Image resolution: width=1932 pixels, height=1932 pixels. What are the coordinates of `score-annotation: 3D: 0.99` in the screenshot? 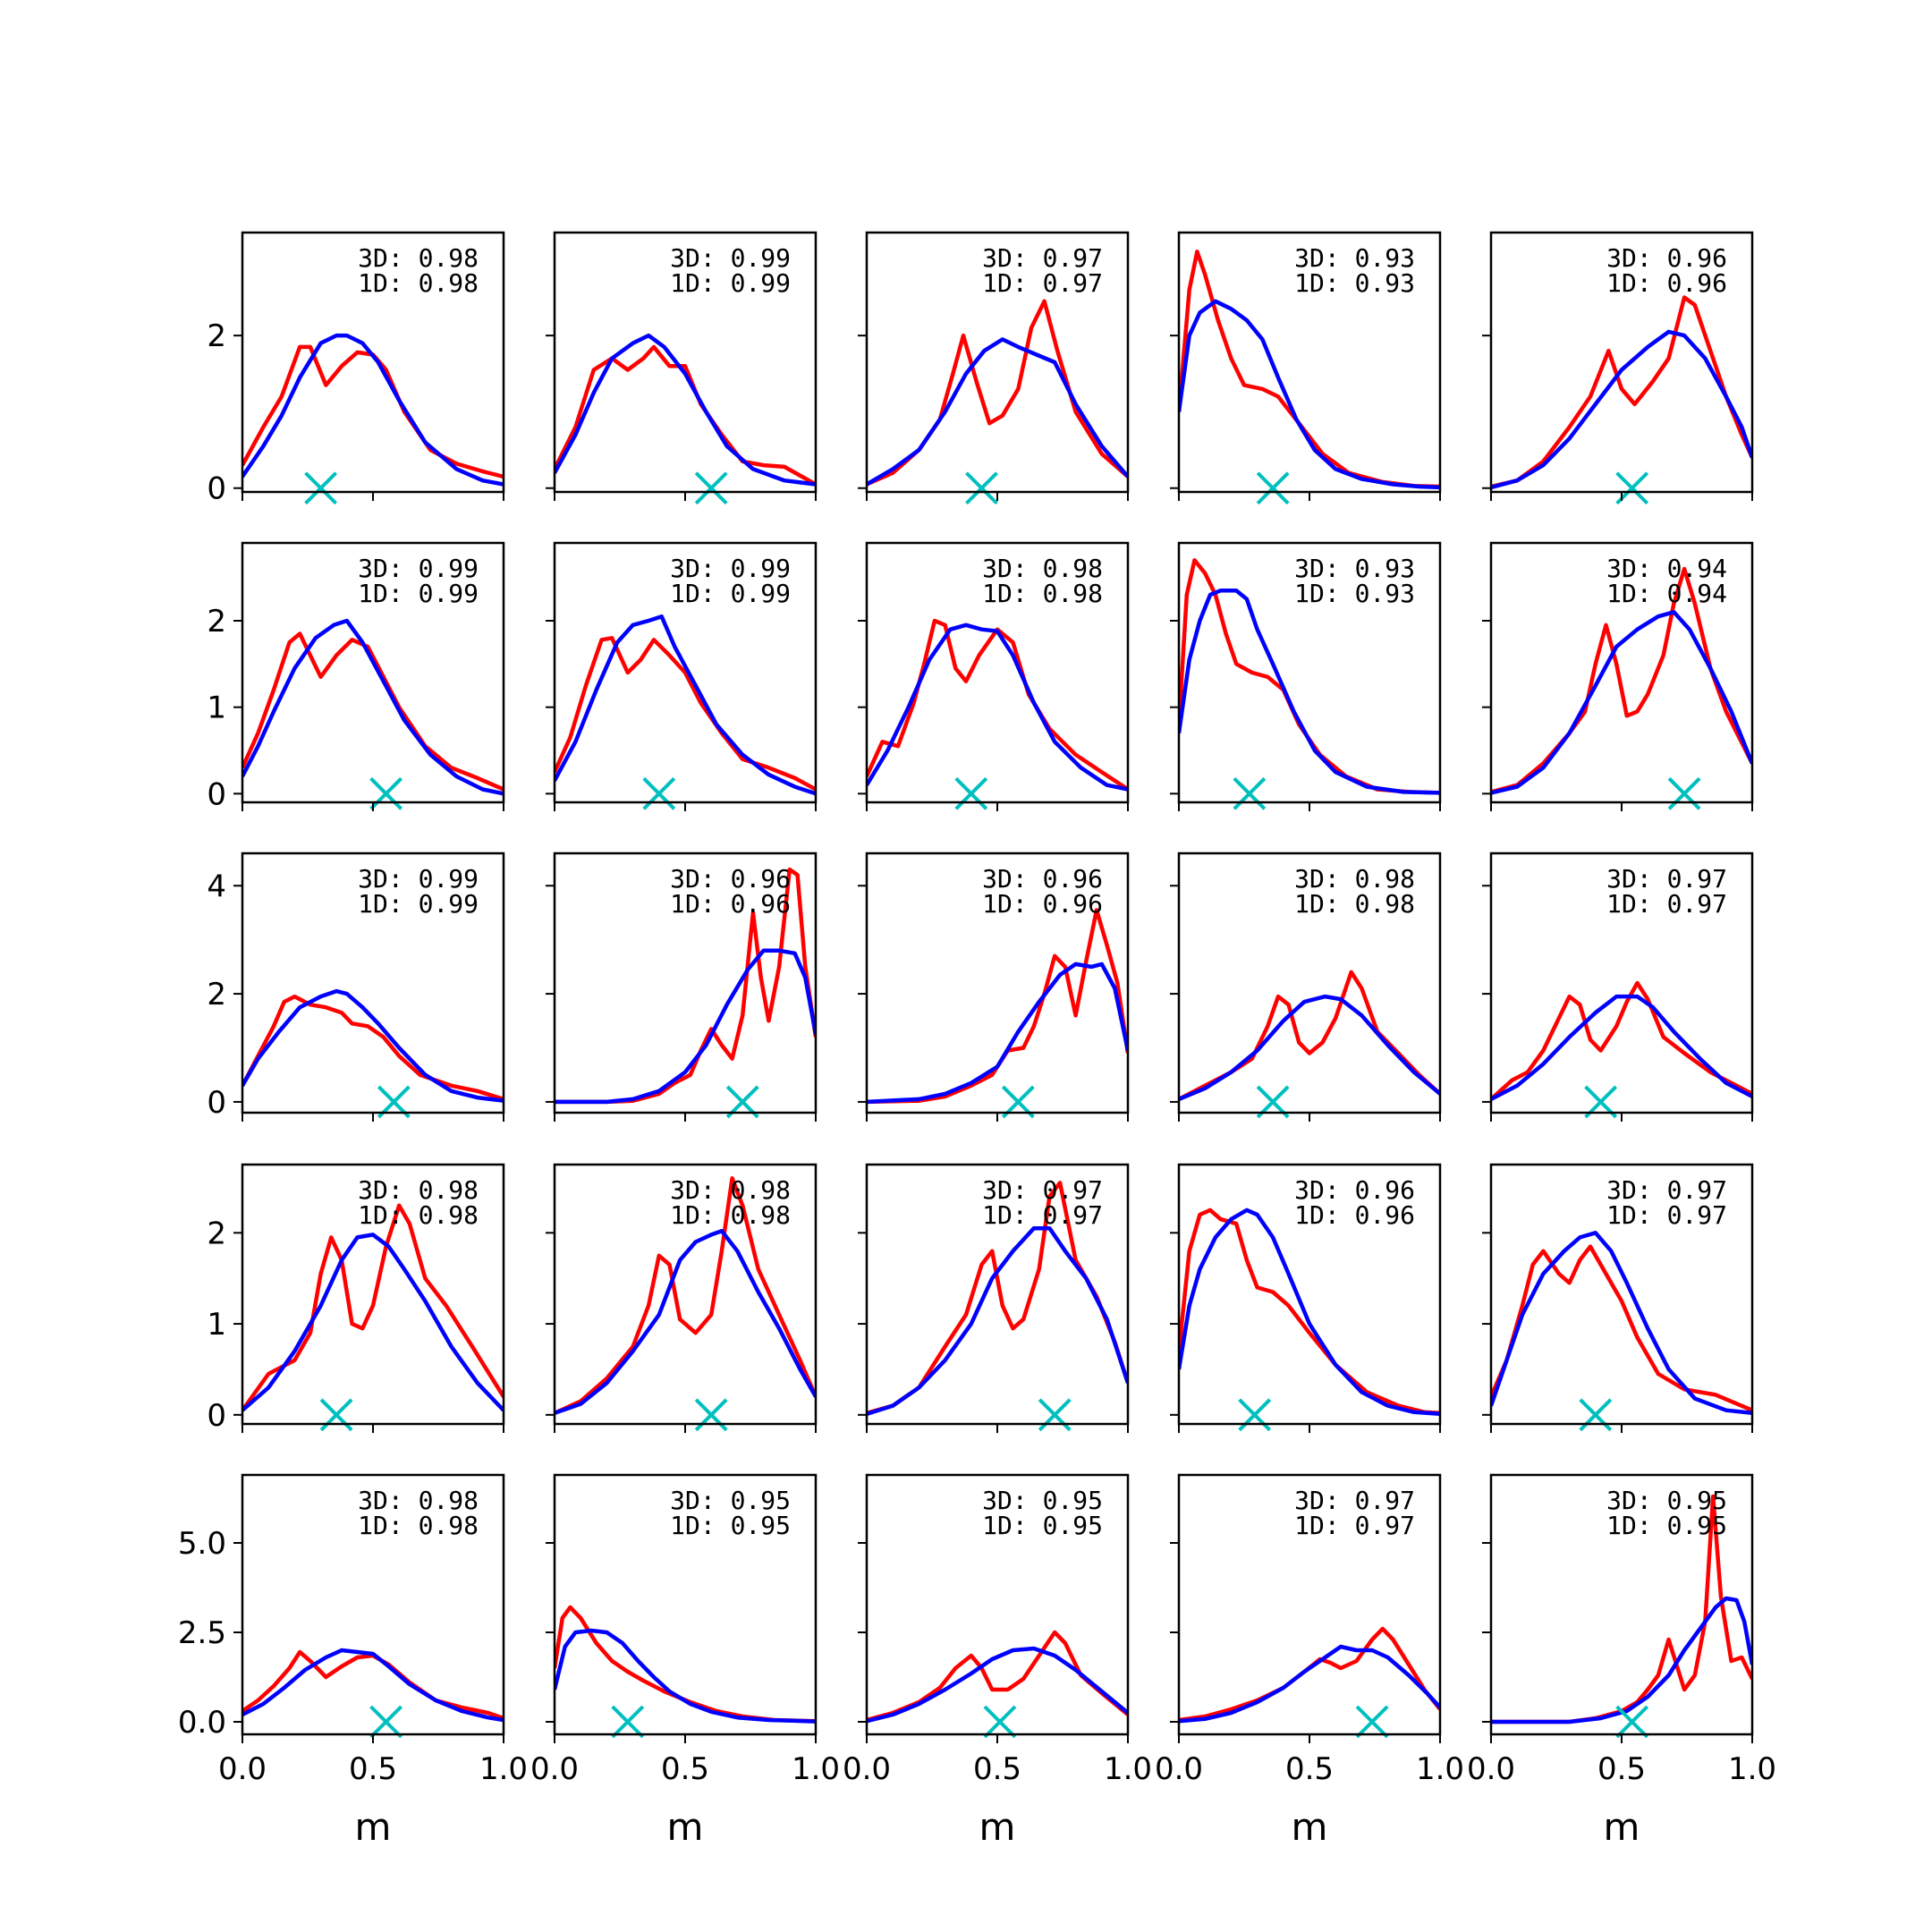 It's located at (418, 879).